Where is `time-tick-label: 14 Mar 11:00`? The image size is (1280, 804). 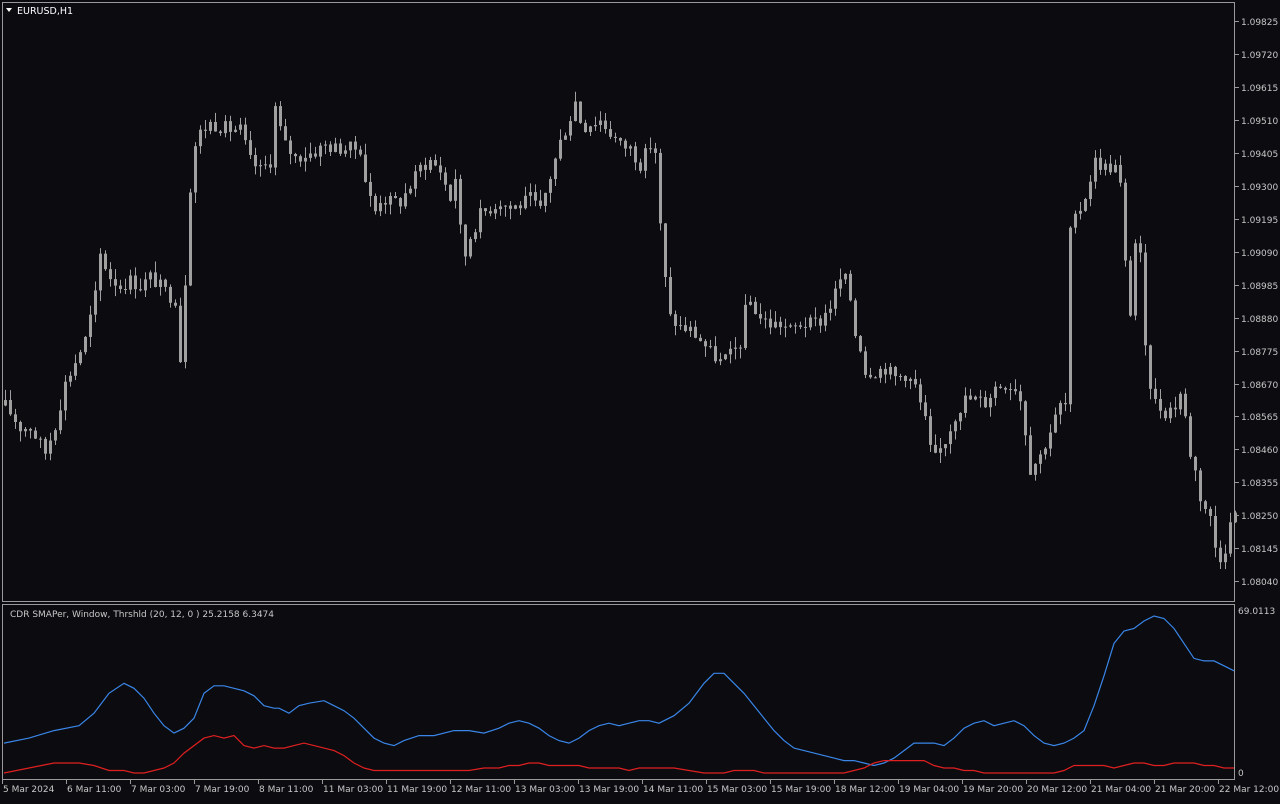 time-tick-label: 14 Mar 11:00 is located at coordinates (673, 790).